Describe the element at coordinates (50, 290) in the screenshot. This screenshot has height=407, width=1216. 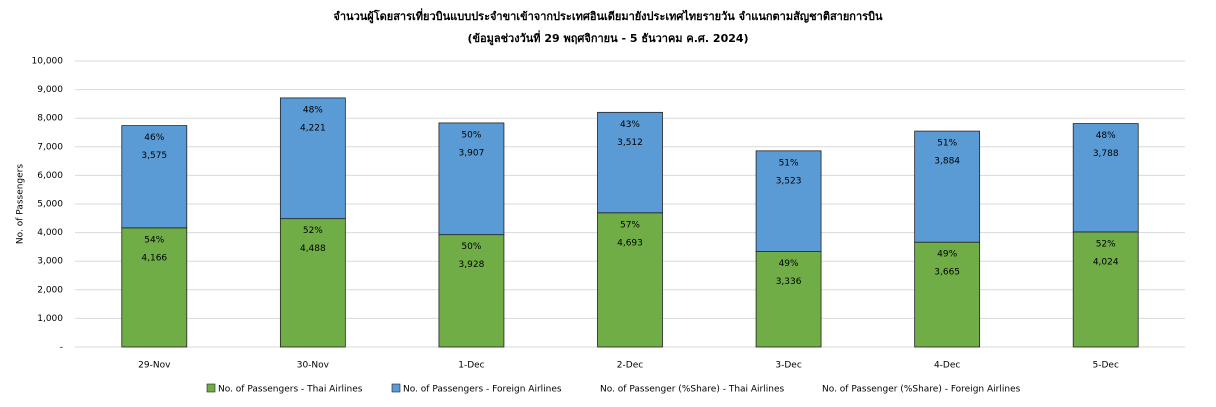
I see `y-tick-label: 2,000` at that location.